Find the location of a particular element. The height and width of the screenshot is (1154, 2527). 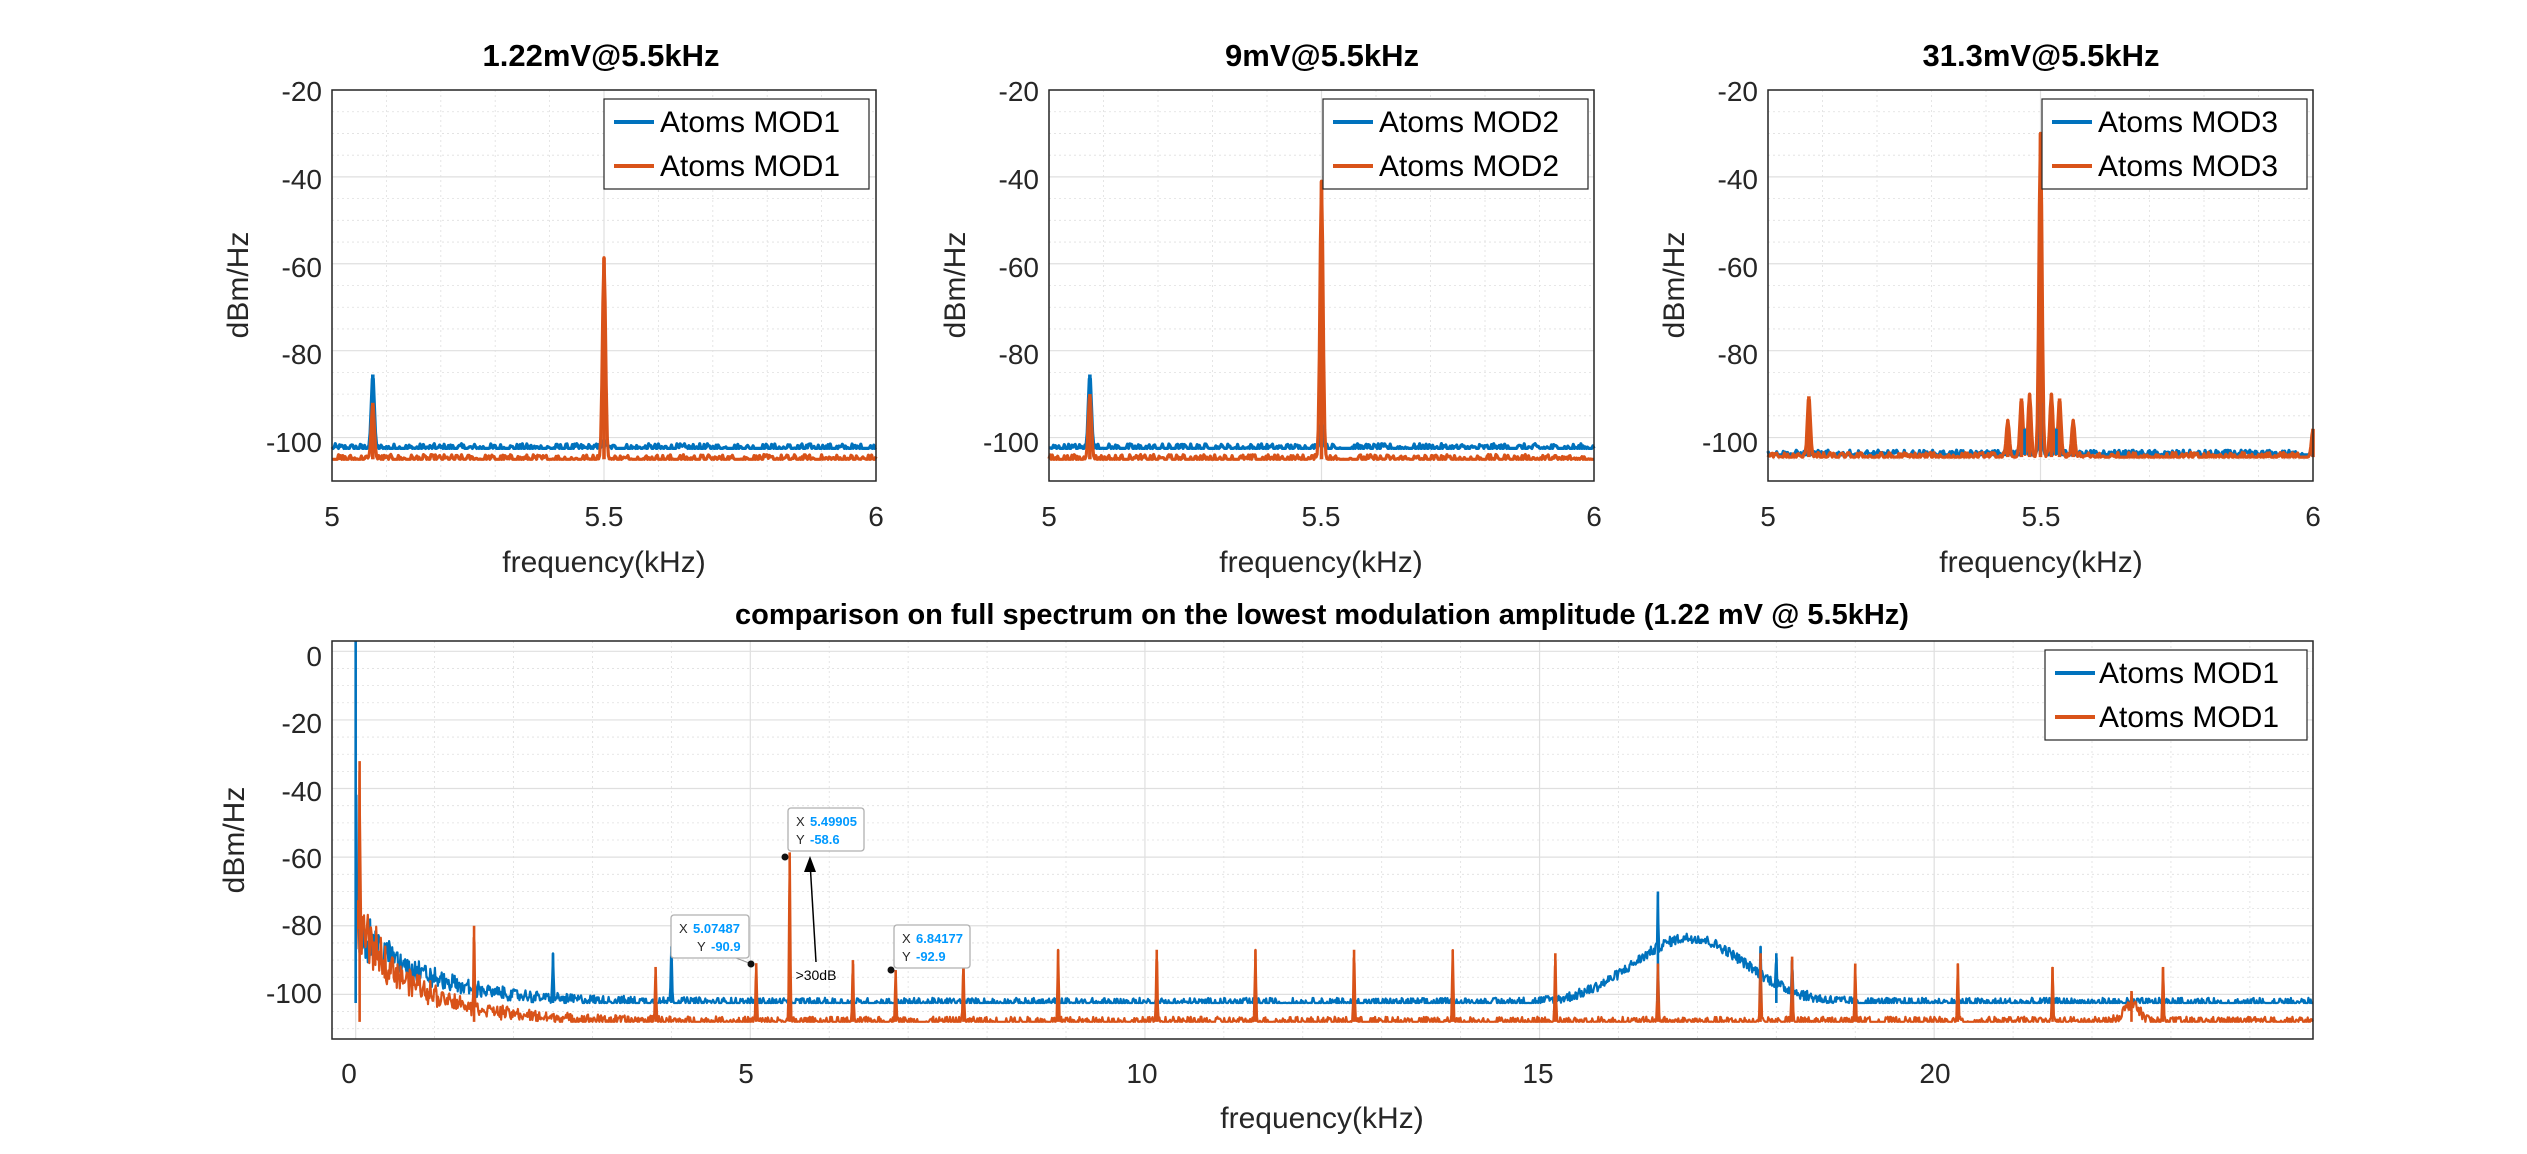

datatip-3-marker is located at coordinates (891, 970).